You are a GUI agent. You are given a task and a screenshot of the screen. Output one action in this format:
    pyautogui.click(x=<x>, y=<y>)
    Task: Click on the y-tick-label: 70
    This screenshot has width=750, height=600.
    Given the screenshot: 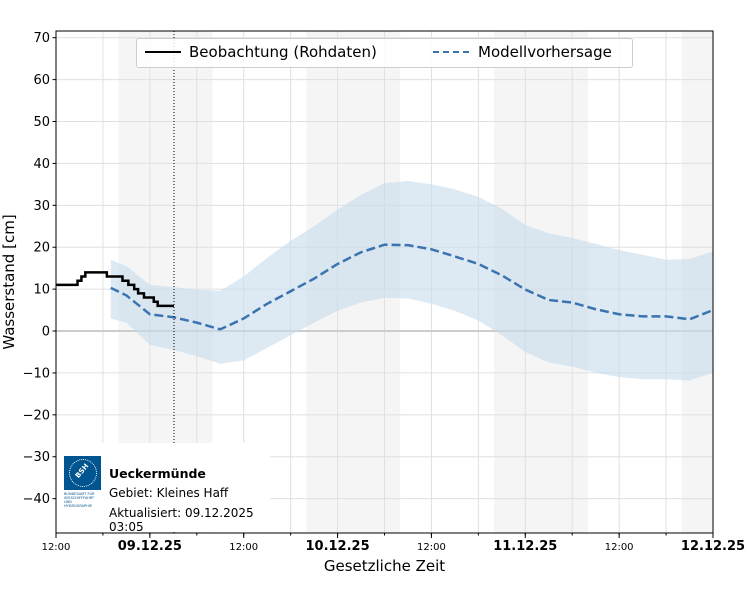 What is the action you would take?
    pyautogui.click(x=41, y=38)
    